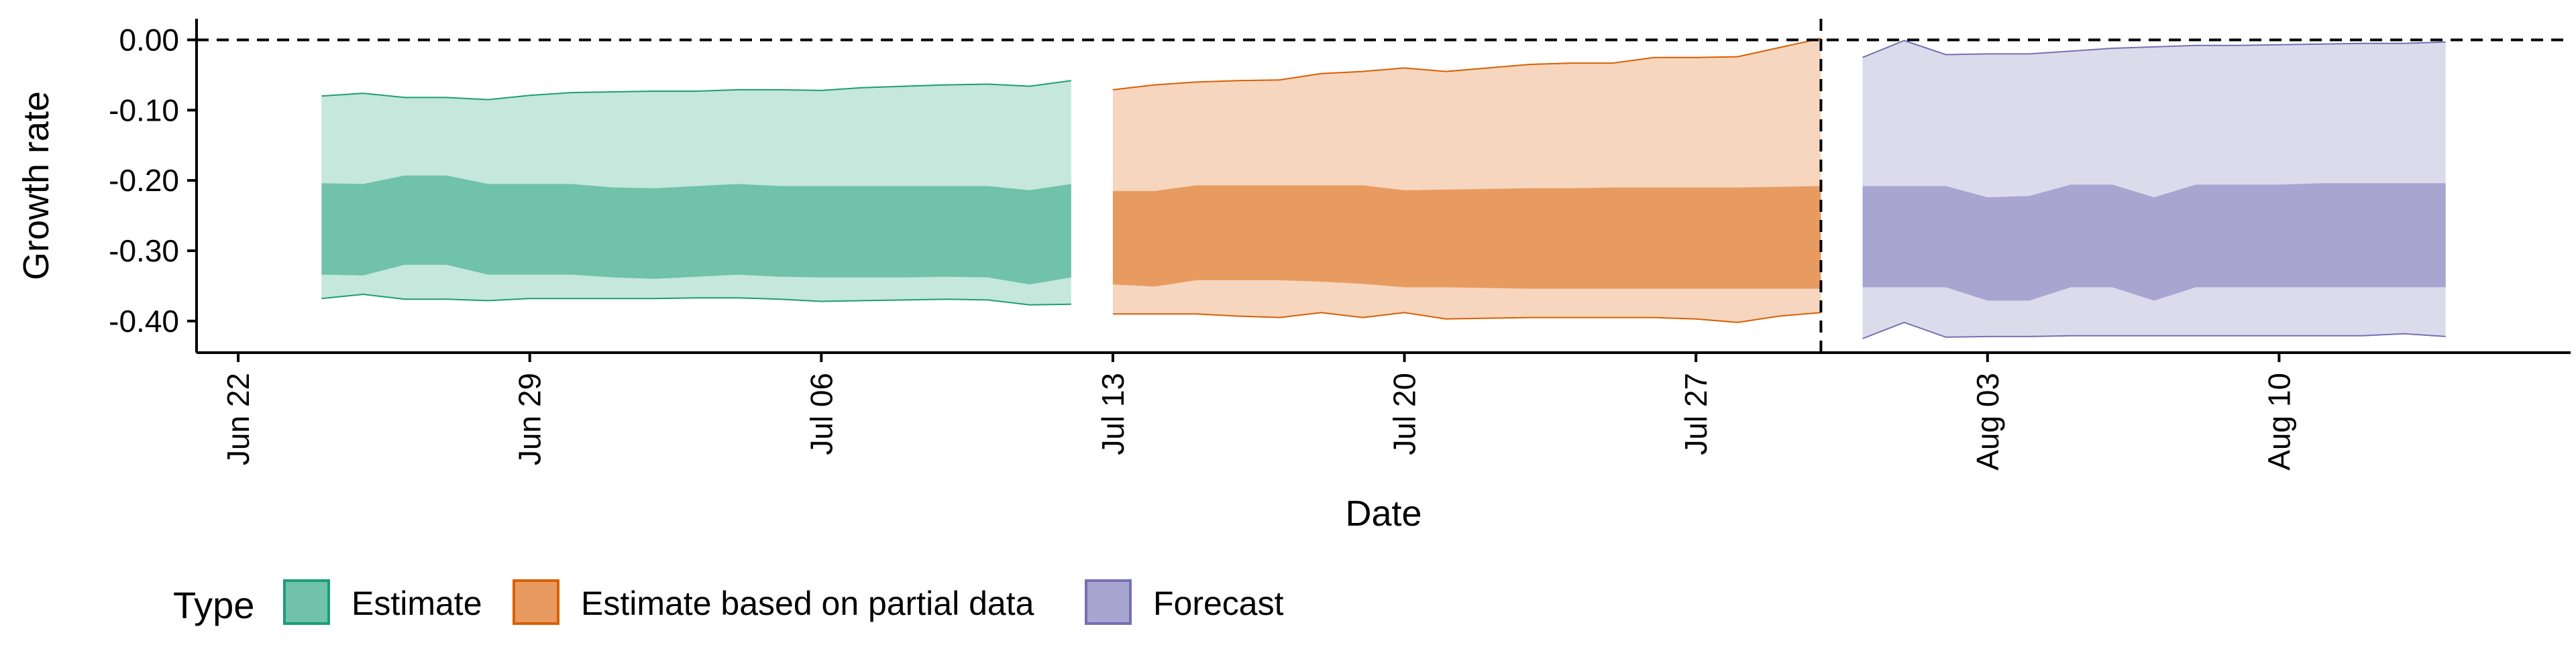 This screenshot has height=647, width=2576. Describe the element at coordinates (1383, 513) in the screenshot. I see `x-axis-title: Date` at that location.